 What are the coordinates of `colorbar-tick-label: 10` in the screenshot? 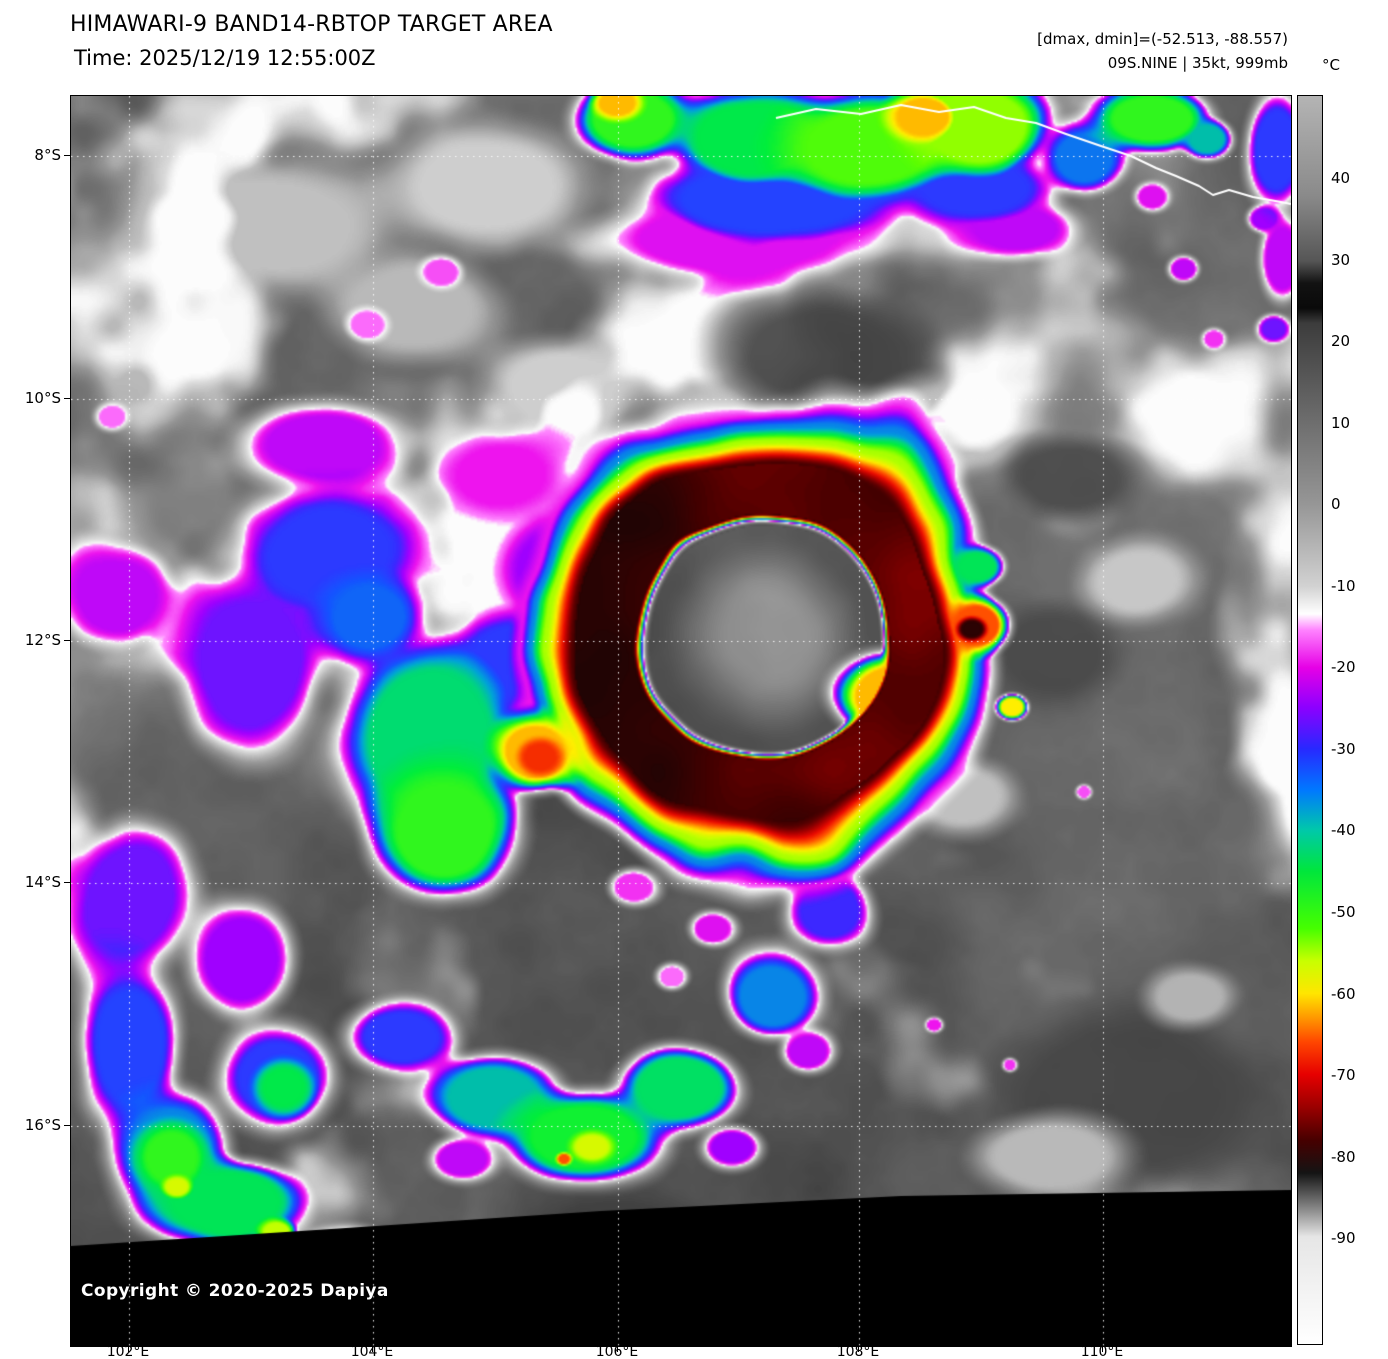 It's located at (1341, 422).